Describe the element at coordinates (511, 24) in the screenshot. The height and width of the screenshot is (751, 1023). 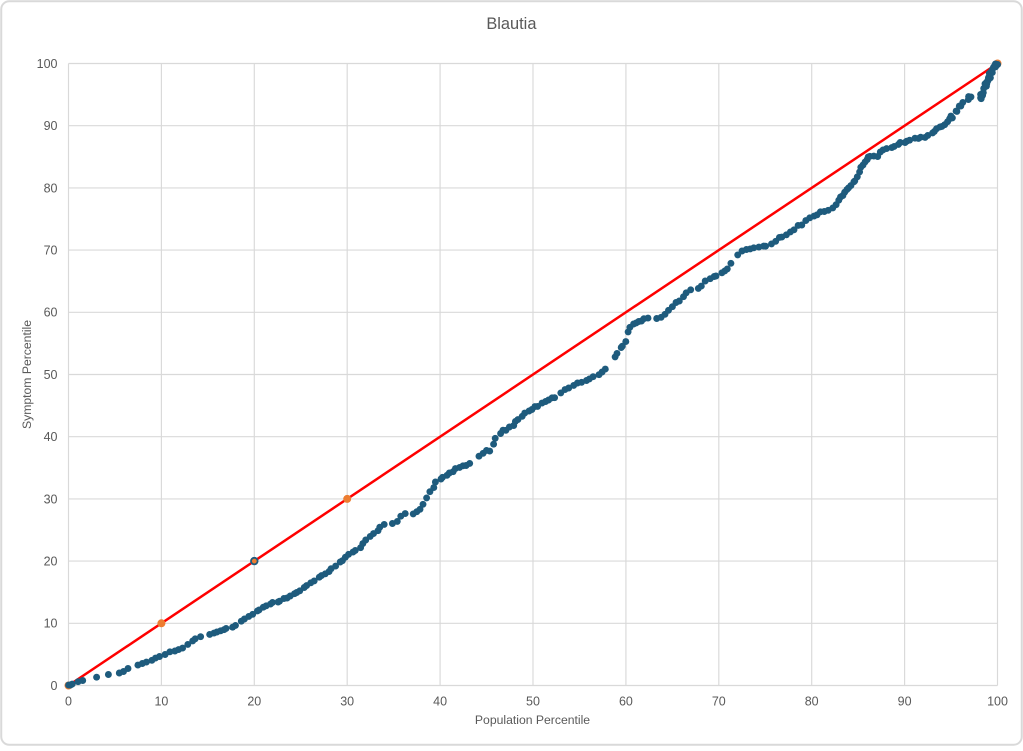
I see `svg-text: Blautia` at that location.